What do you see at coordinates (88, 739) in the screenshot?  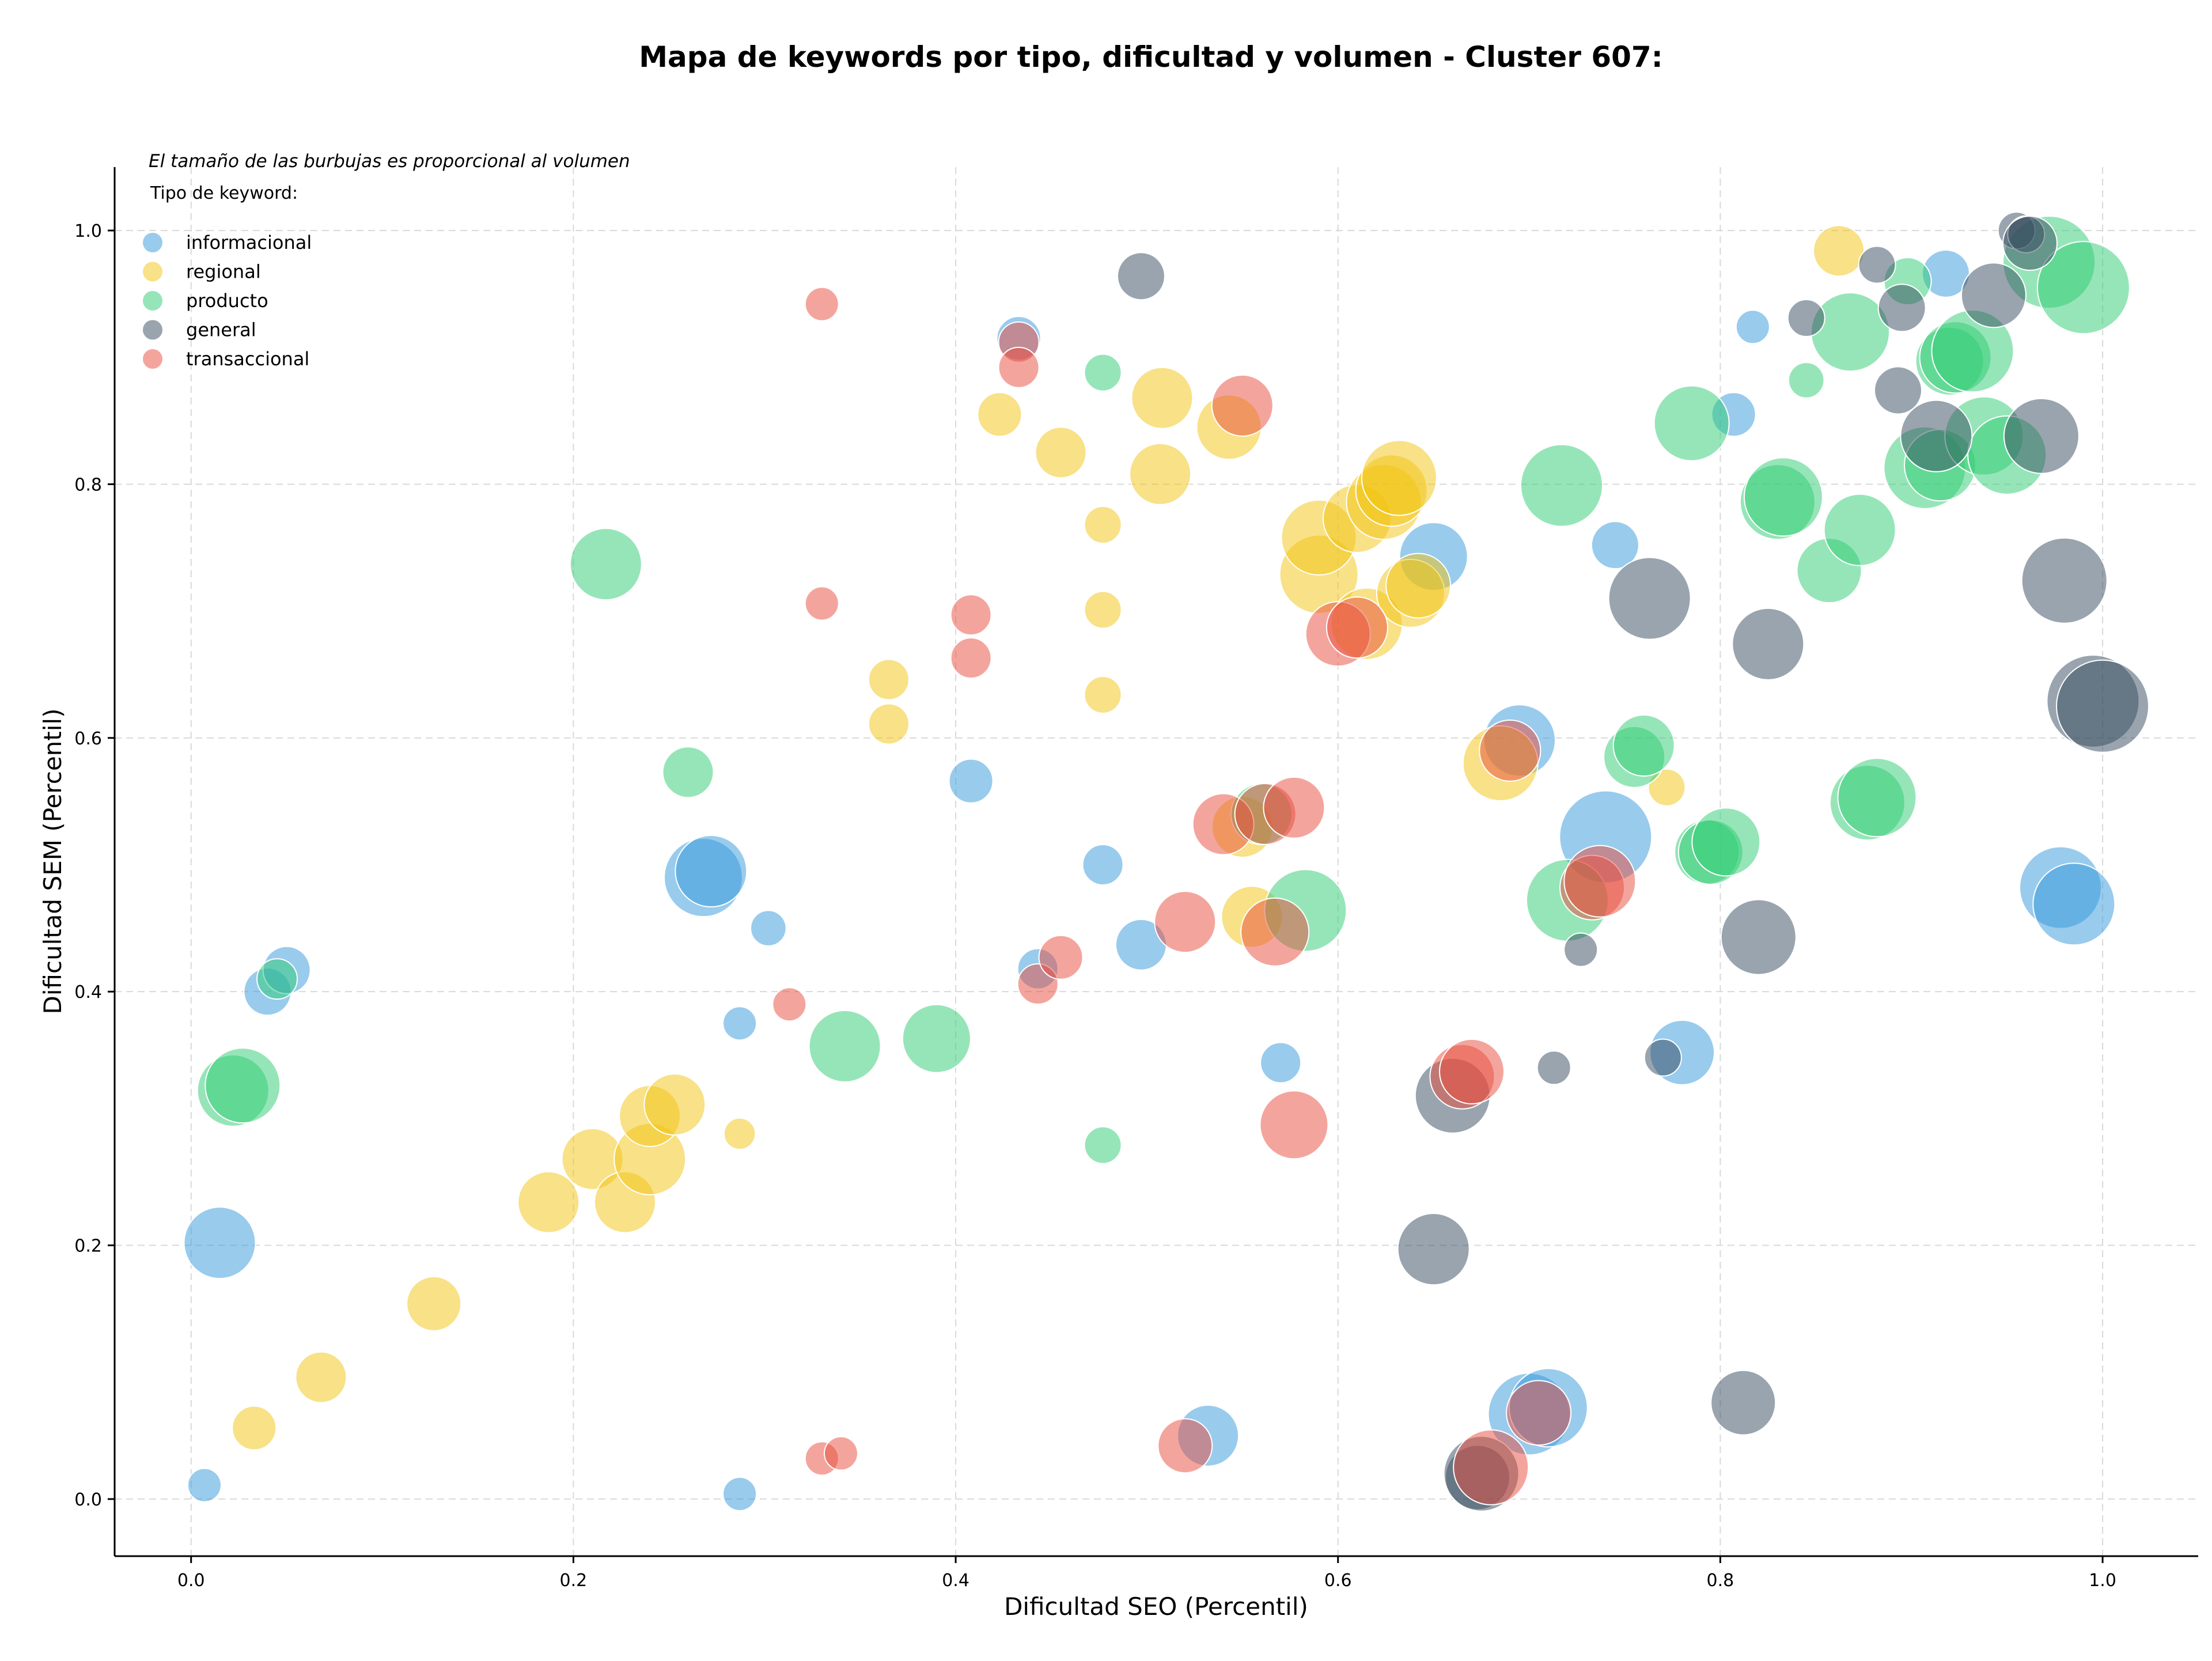 I see `y-tick-label: 0.6` at bounding box center [88, 739].